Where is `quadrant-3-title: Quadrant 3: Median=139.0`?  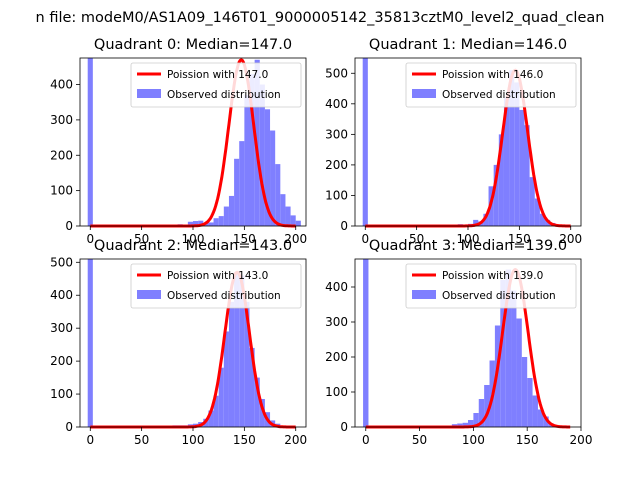 quadrant-3-title: Quadrant 3: Median=139.0 is located at coordinates (468, 246).